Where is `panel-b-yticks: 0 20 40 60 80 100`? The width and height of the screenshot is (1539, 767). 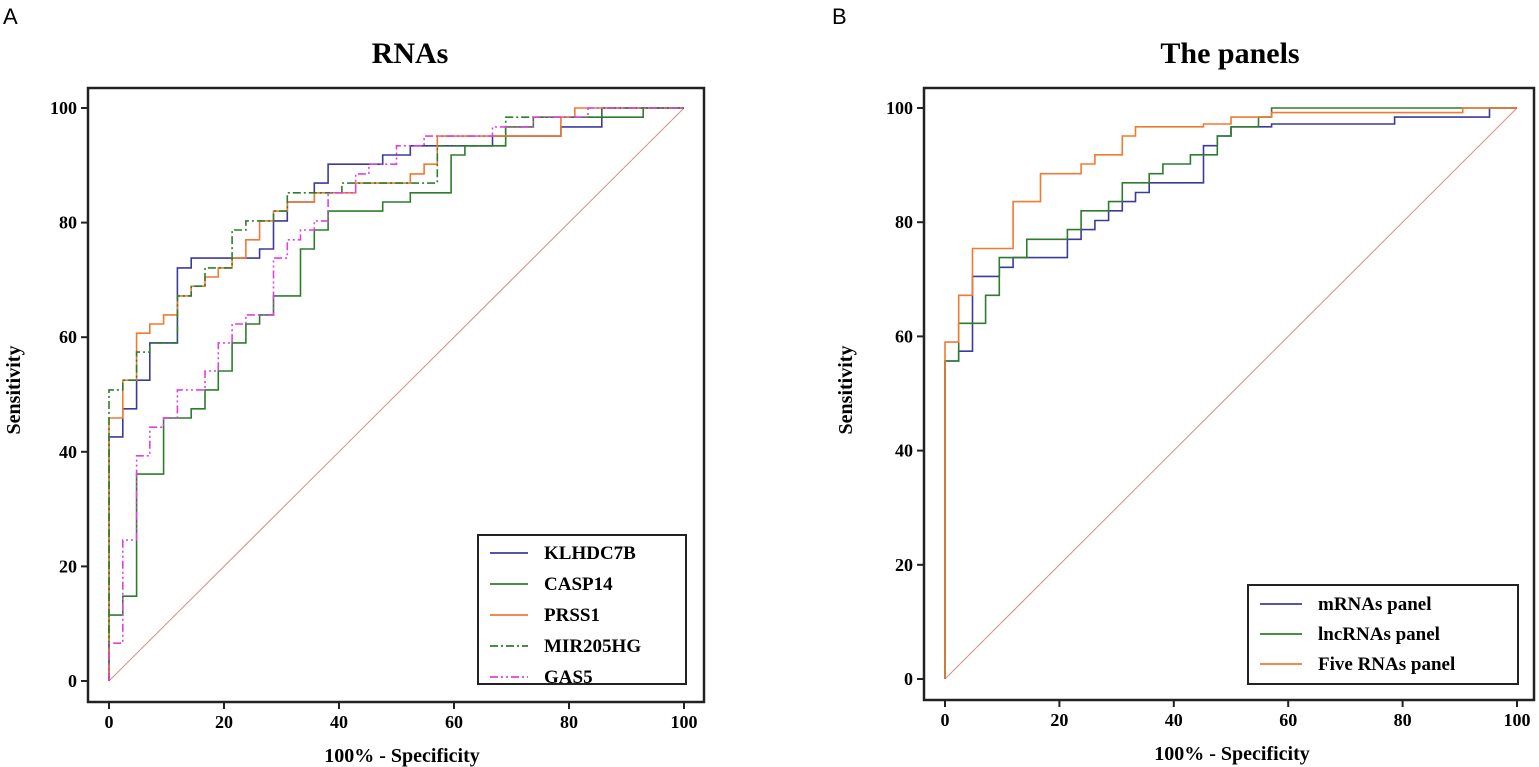
panel-b-yticks: 0 20 40 60 80 100 is located at coordinates (905, 393).